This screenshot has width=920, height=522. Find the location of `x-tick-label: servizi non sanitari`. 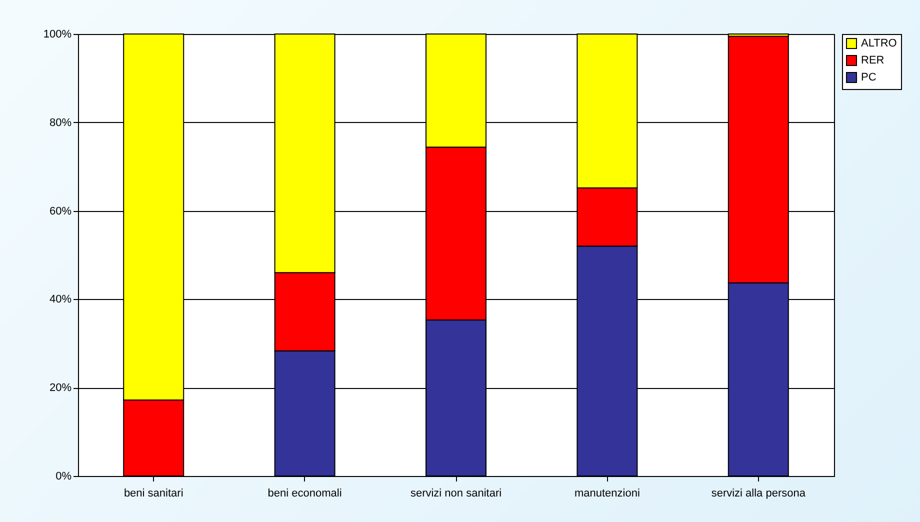

x-tick-label: servizi non sanitari is located at coordinates (456, 494).